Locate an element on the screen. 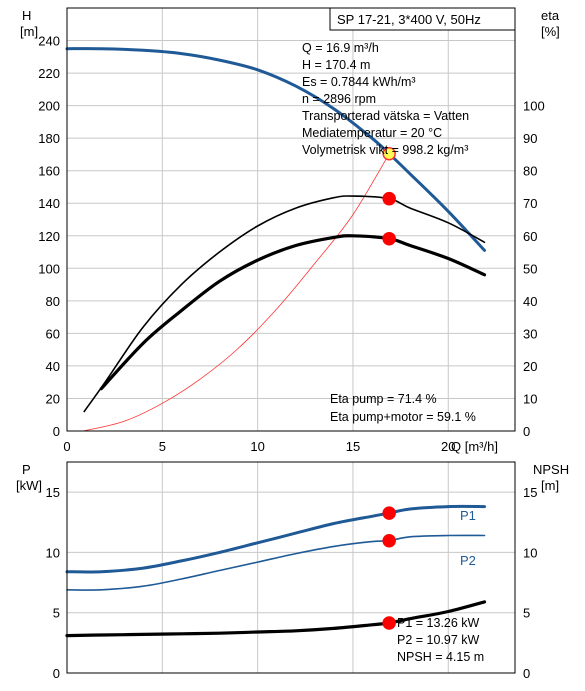 The height and width of the screenshot is (691, 585). top-y-right-tick-label: 90 is located at coordinates (530, 138).